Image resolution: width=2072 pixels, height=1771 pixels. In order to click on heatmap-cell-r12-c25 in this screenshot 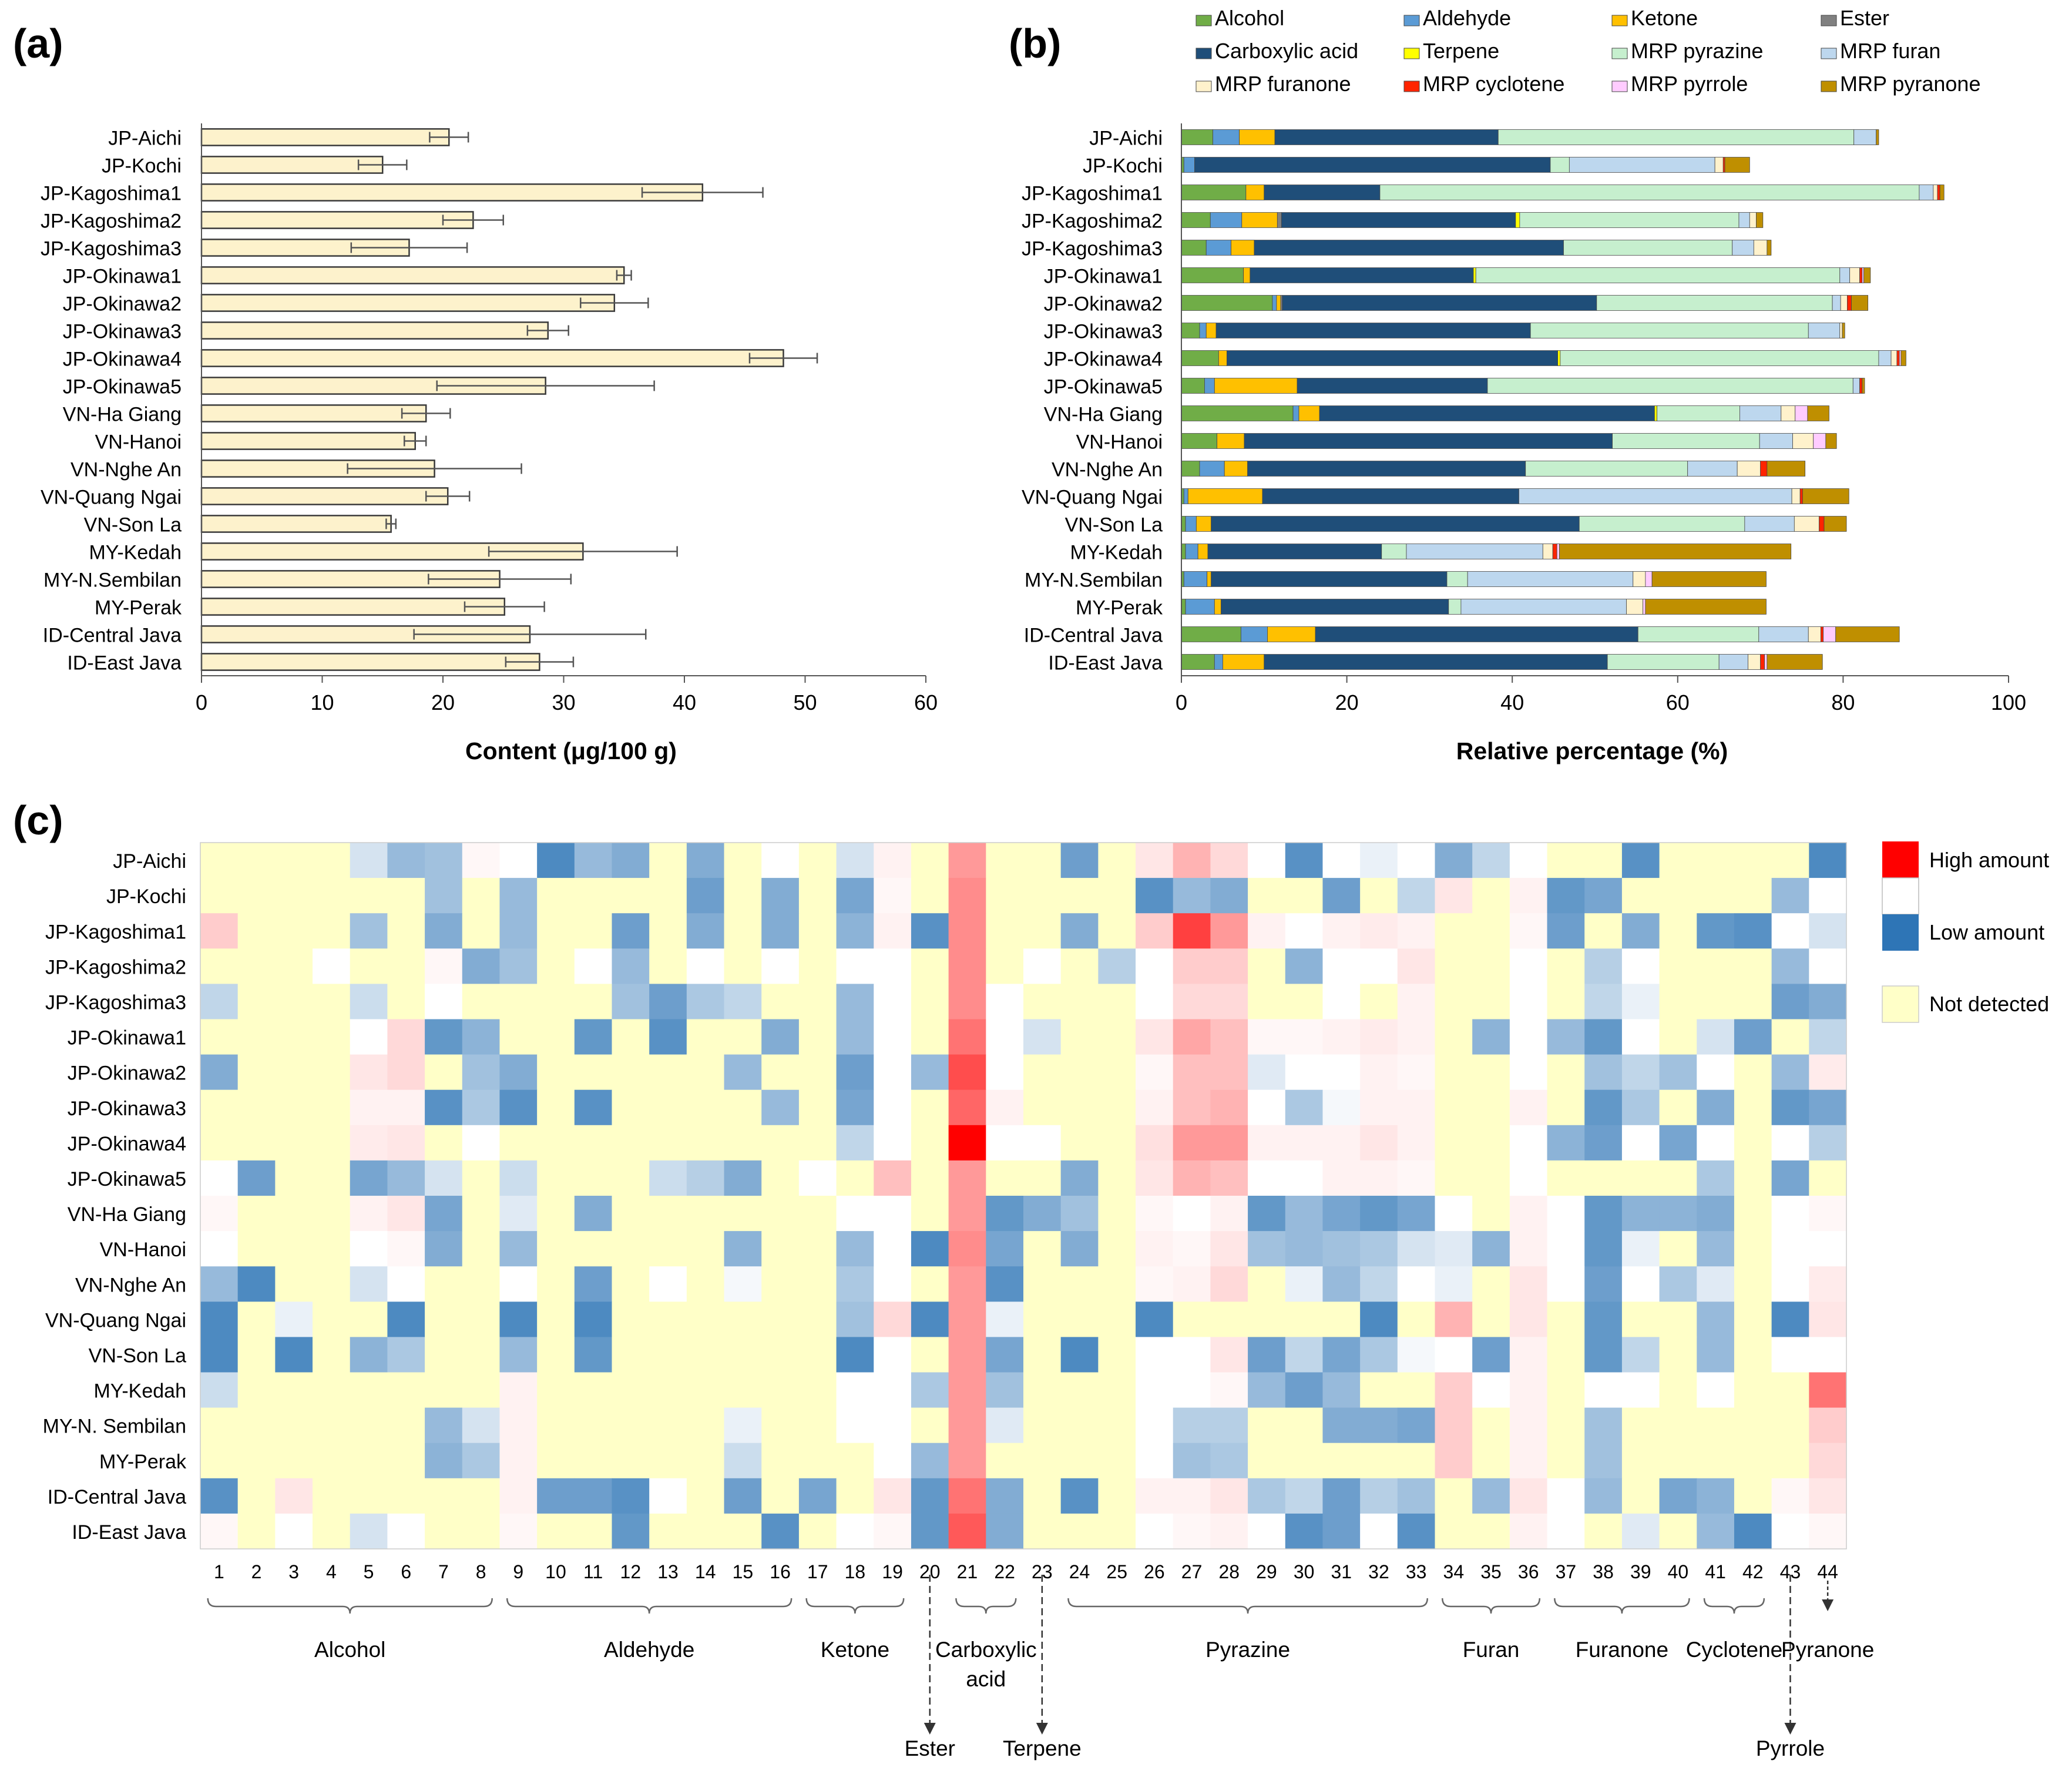, I will do `click(1117, 1249)`.